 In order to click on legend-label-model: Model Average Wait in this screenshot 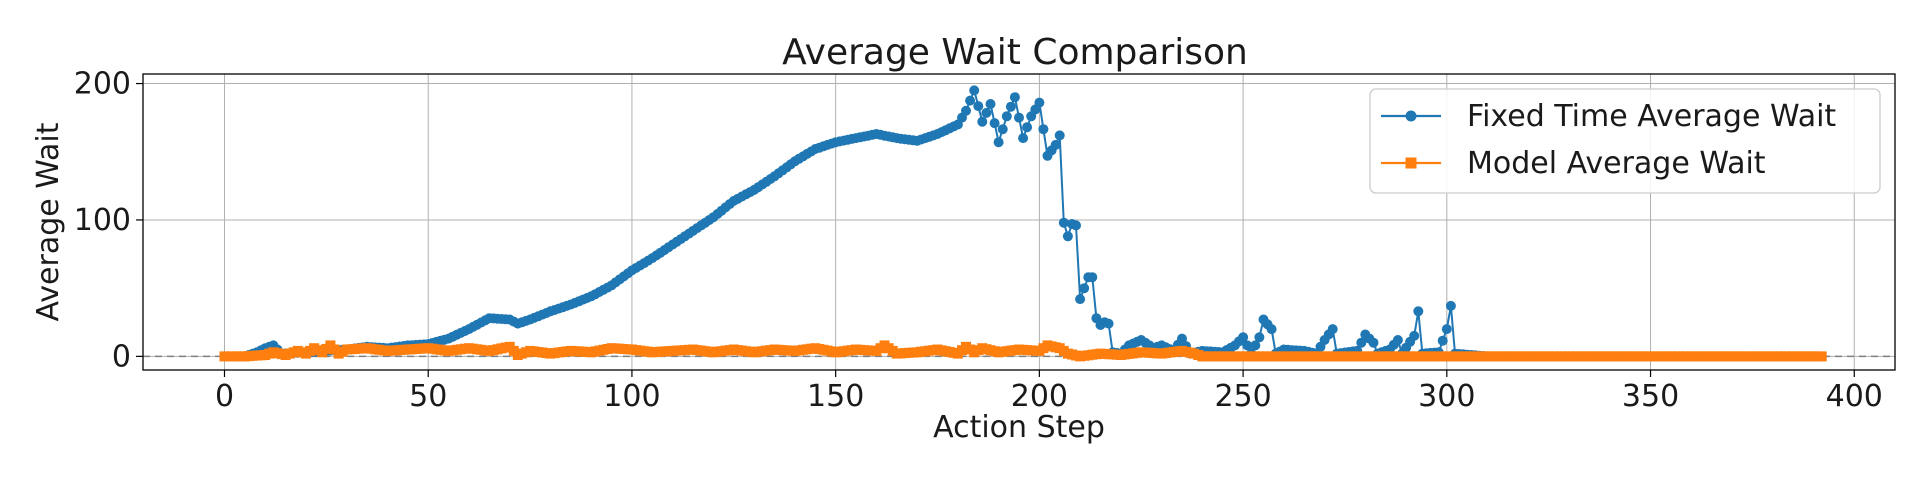, I will do `click(1616, 163)`.